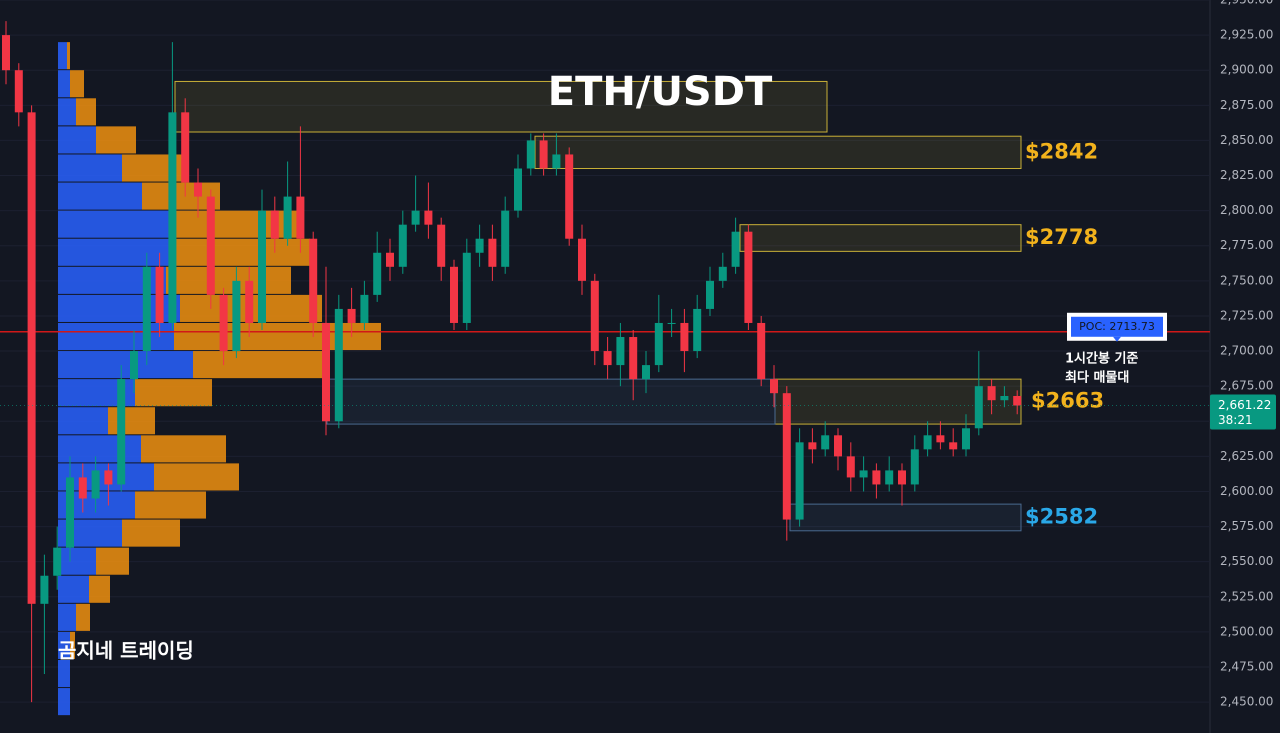 The image size is (1280, 733). I want to click on annotation: 최다 매물대, so click(1097, 377).